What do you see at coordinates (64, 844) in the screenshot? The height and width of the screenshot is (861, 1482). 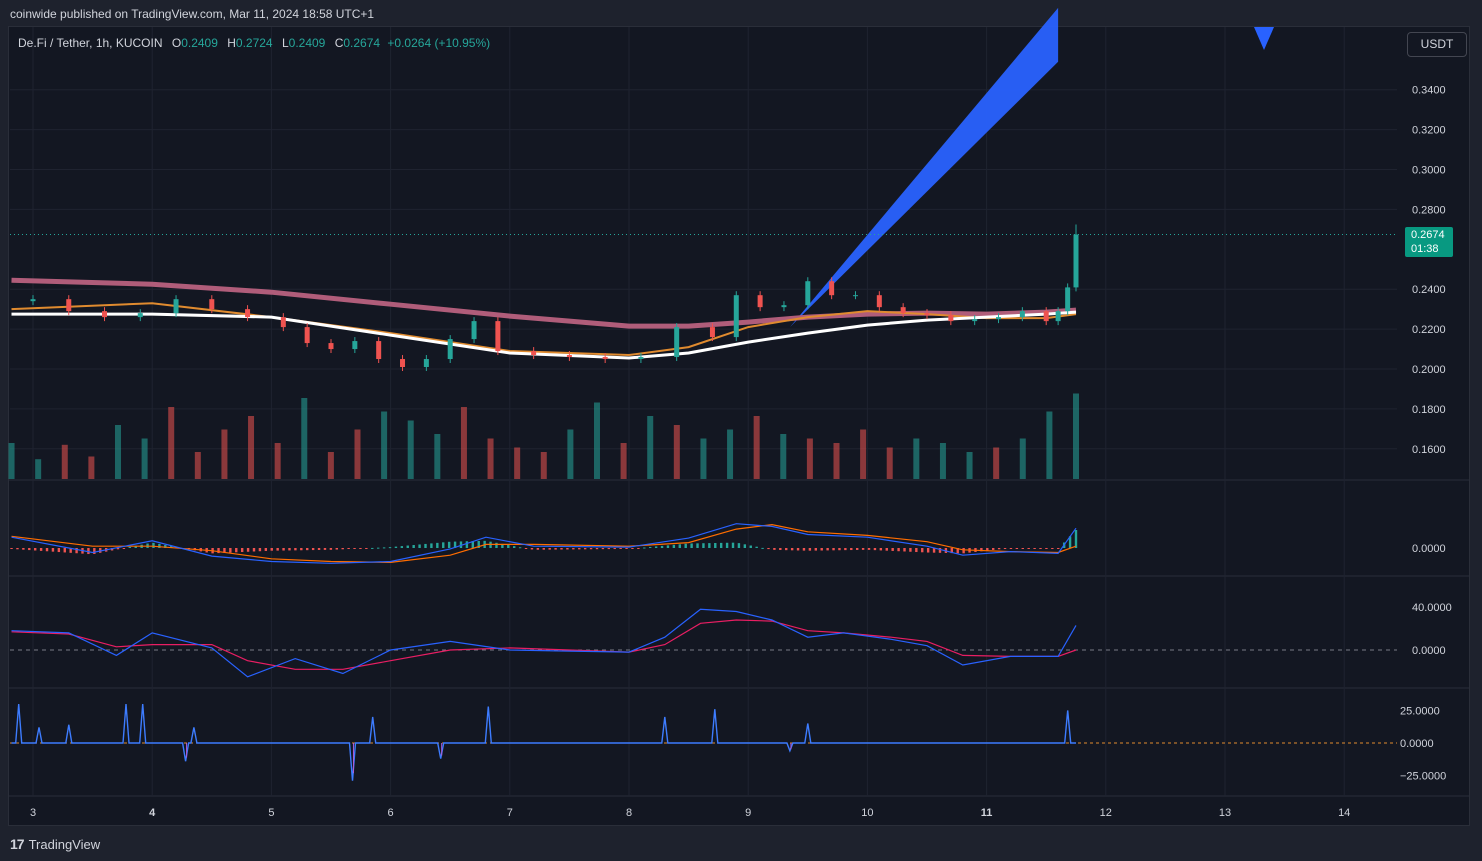 I see `brand-name: TradingView` at bounding box center [64, 844].